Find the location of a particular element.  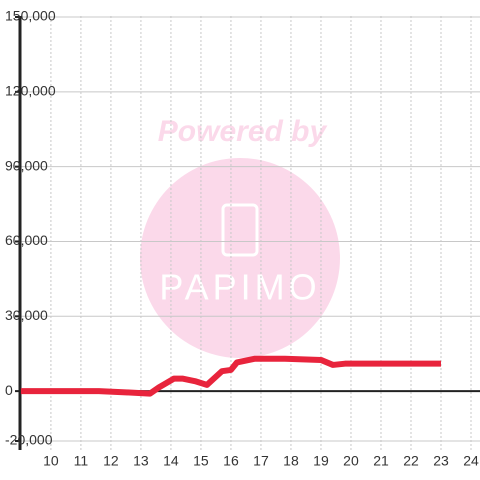

y-tick-label: 120,000 is located at coordinates (30, 91).